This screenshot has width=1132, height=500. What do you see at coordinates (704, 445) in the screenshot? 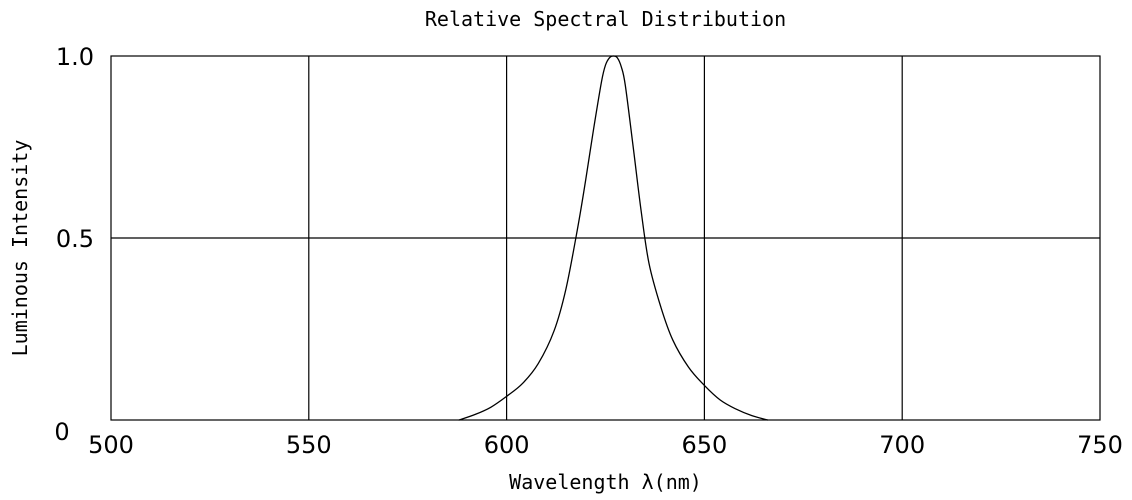
I see `x-tick-label: 650` at bounding box center [704, 445].